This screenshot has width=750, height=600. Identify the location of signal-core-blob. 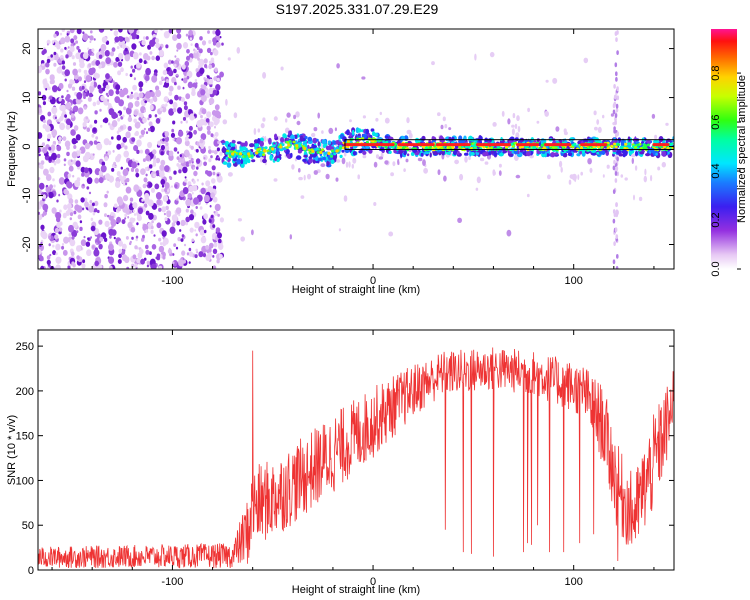
(544, 148).